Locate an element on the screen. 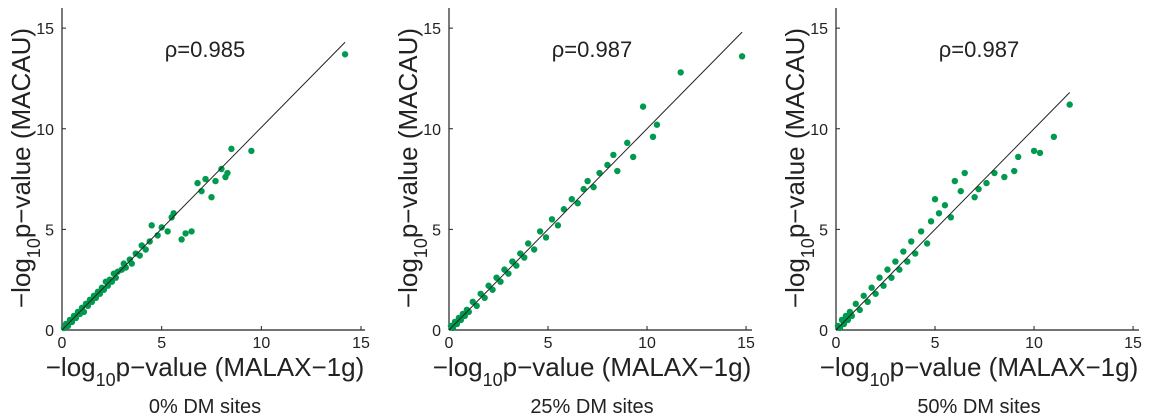  x-tick-label: 15 is located at coordinates (746, 343).